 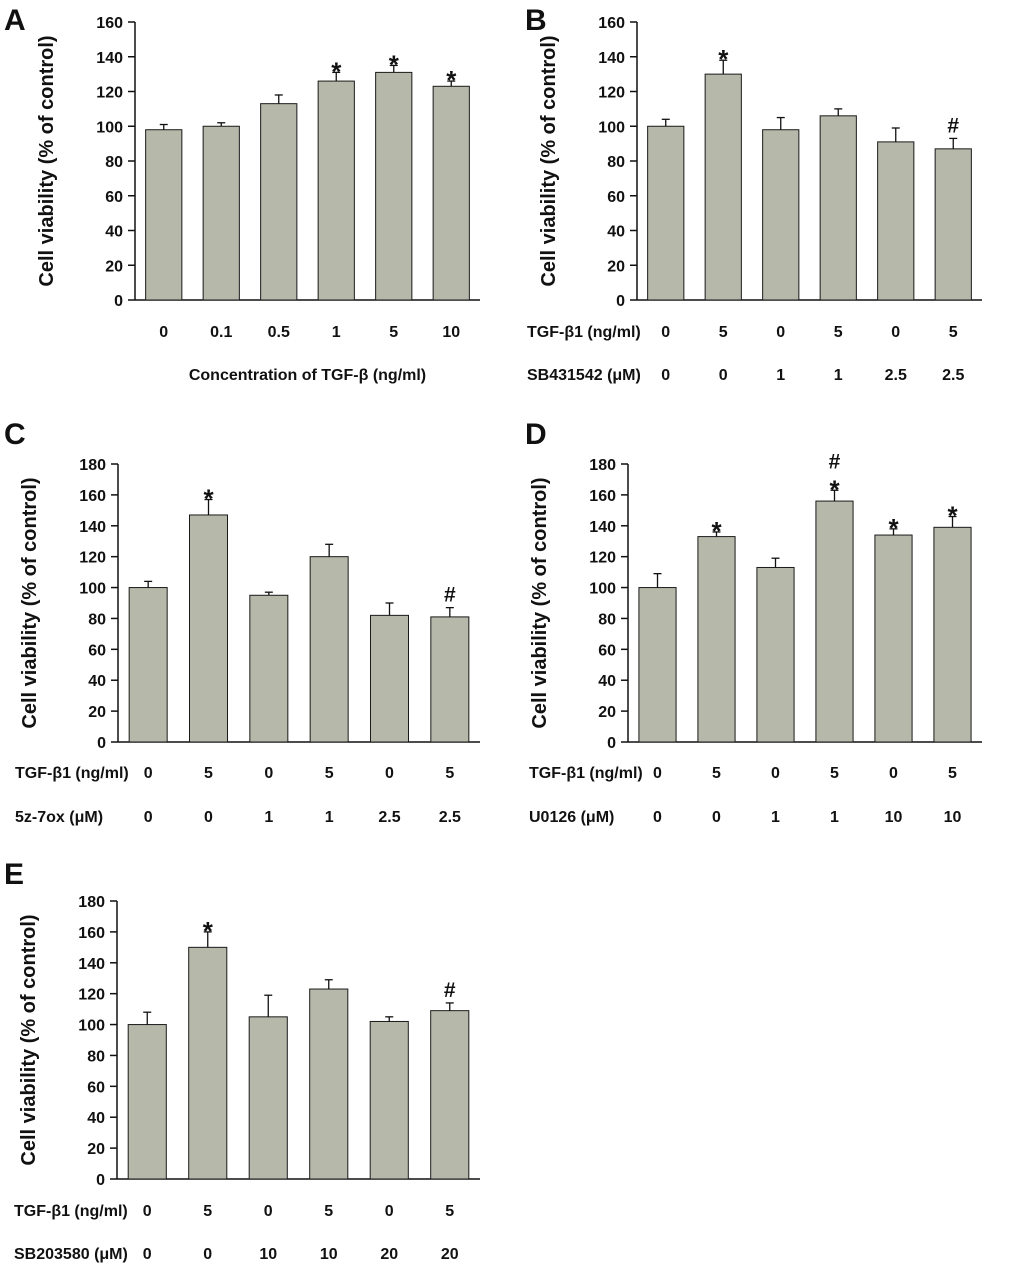 I want to click on x-tick-label: 0.1, so click(x=221, y=332).